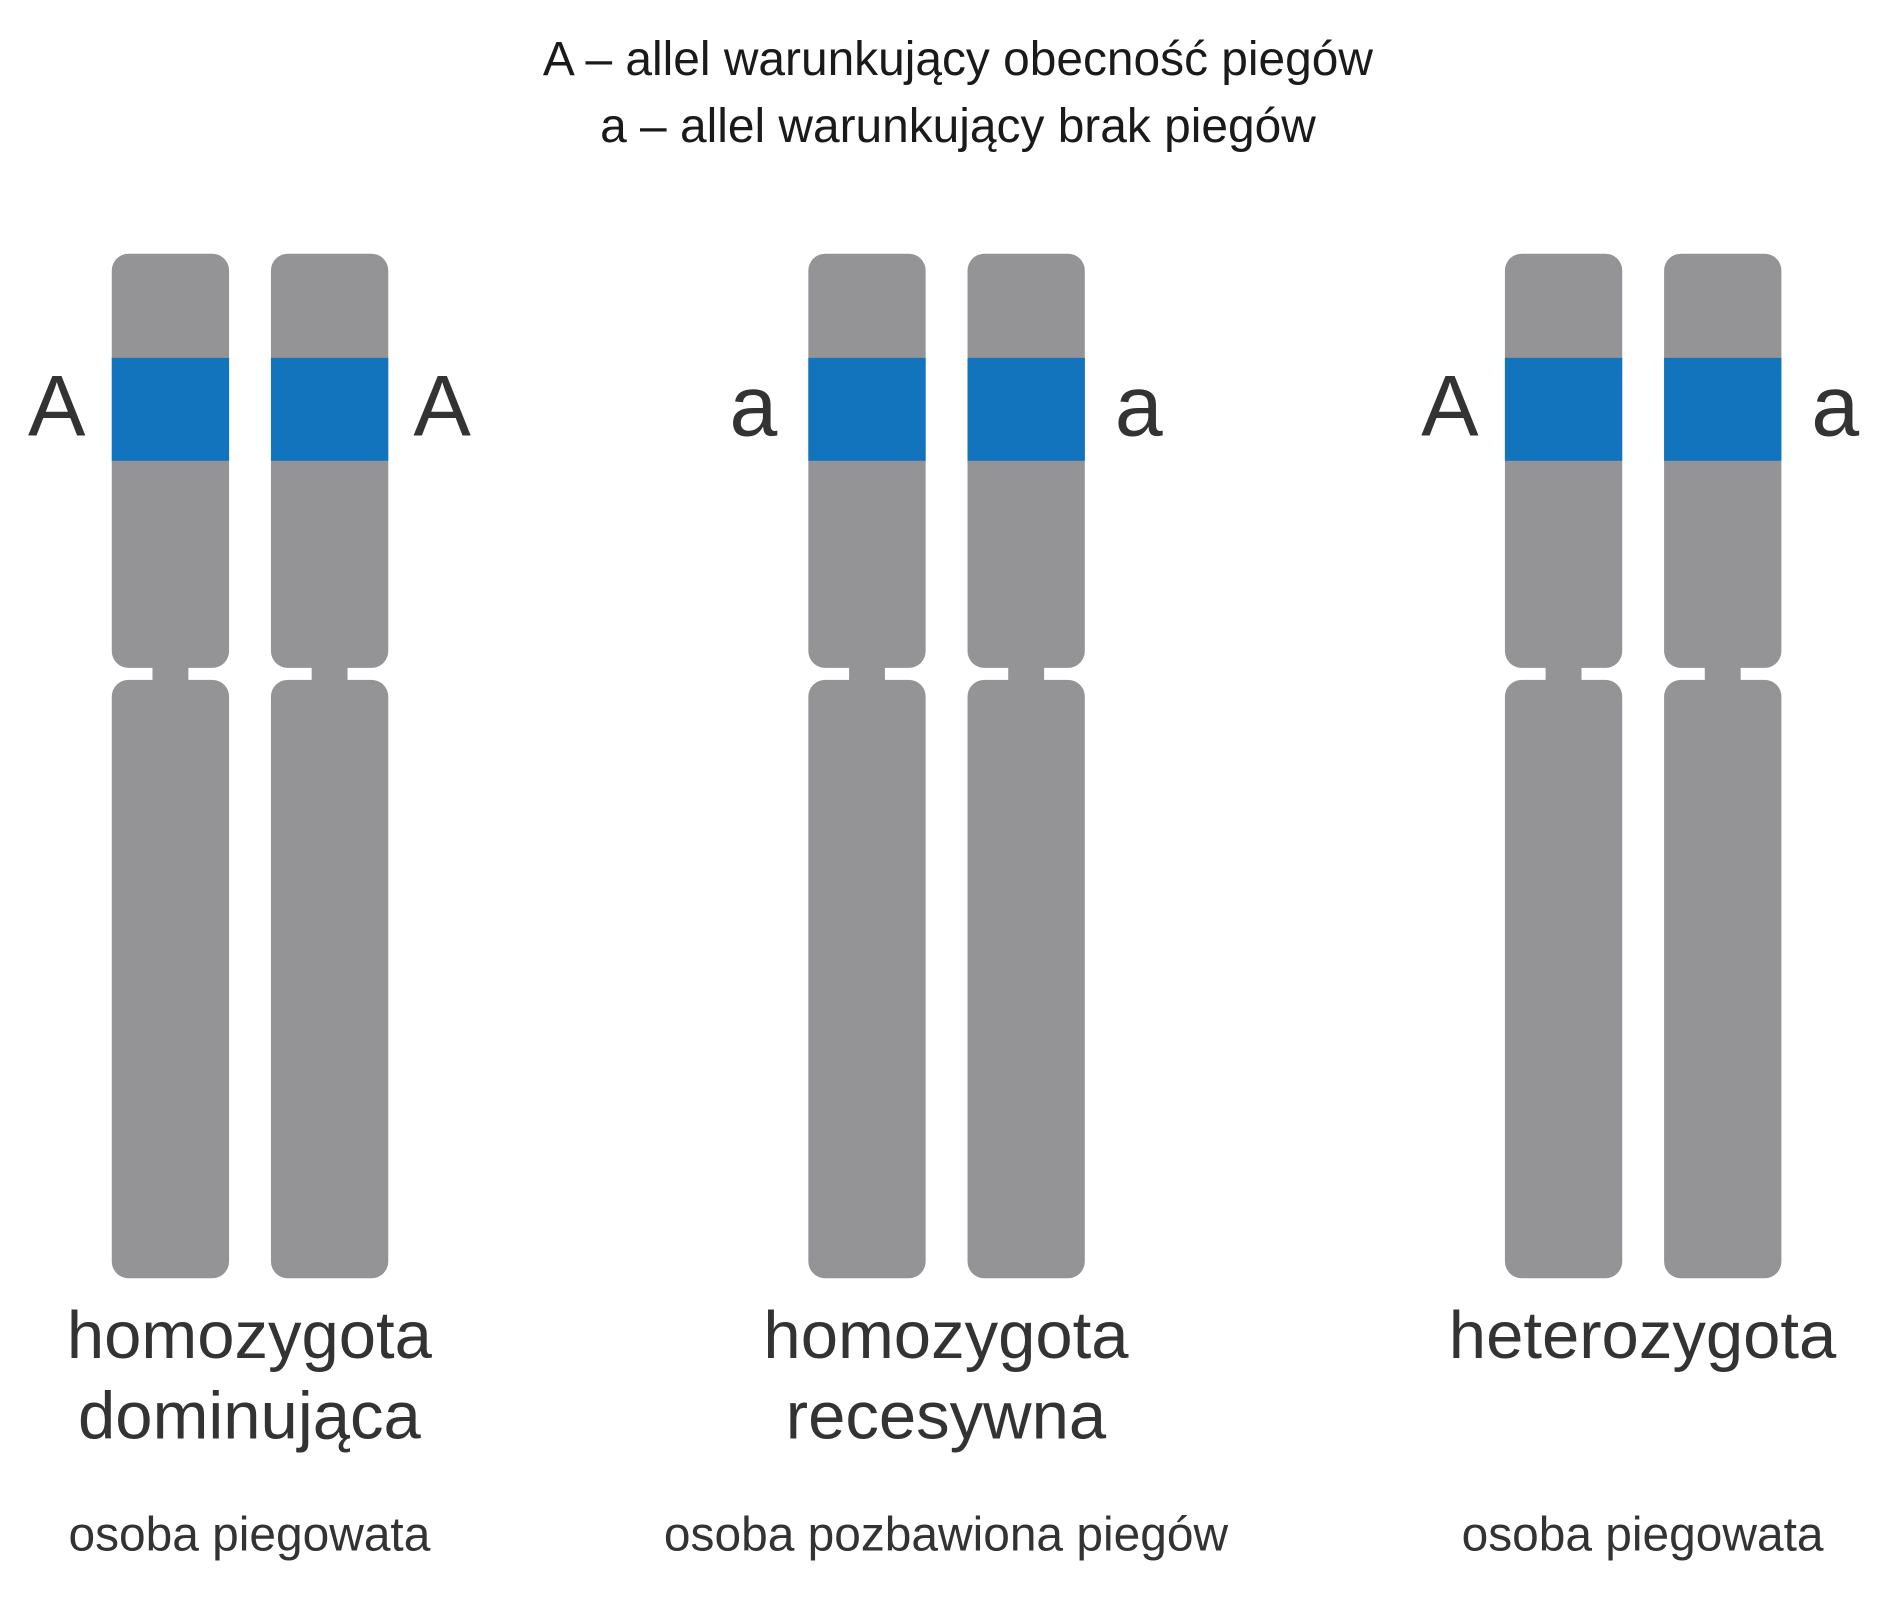 The width and height of the screenshot is (1880, 1599). I want to click on legend-line: A – allel warunkujący obecność piegów, so click(958, 59).